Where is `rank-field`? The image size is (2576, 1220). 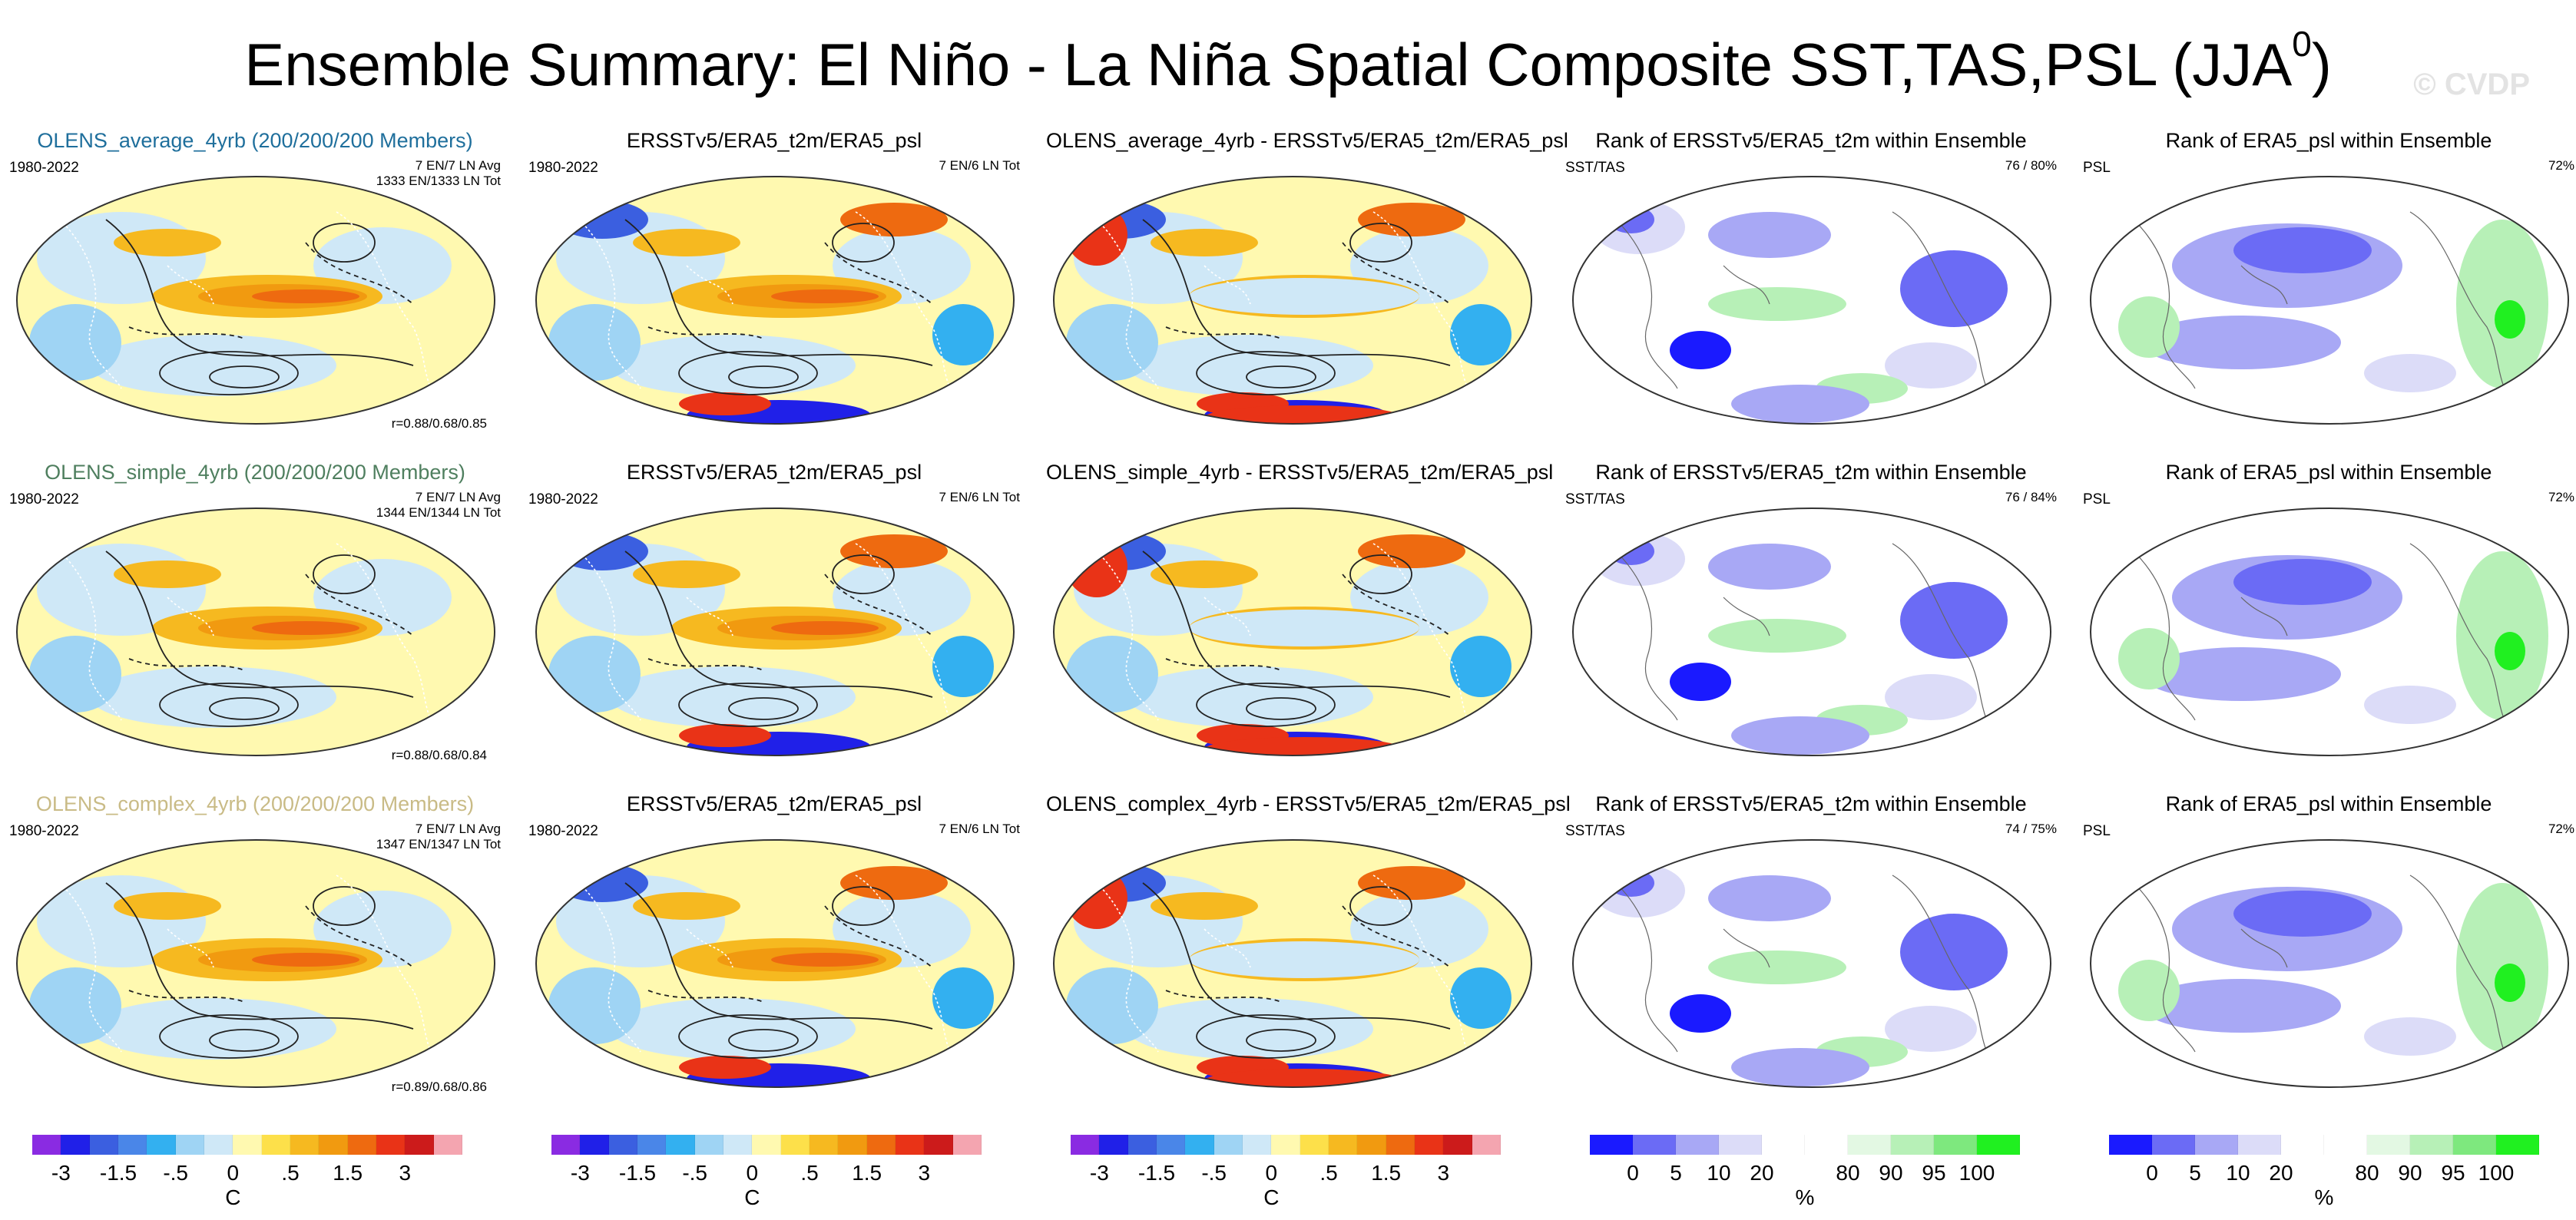 rank-field is located at coordinates (2329, 300).